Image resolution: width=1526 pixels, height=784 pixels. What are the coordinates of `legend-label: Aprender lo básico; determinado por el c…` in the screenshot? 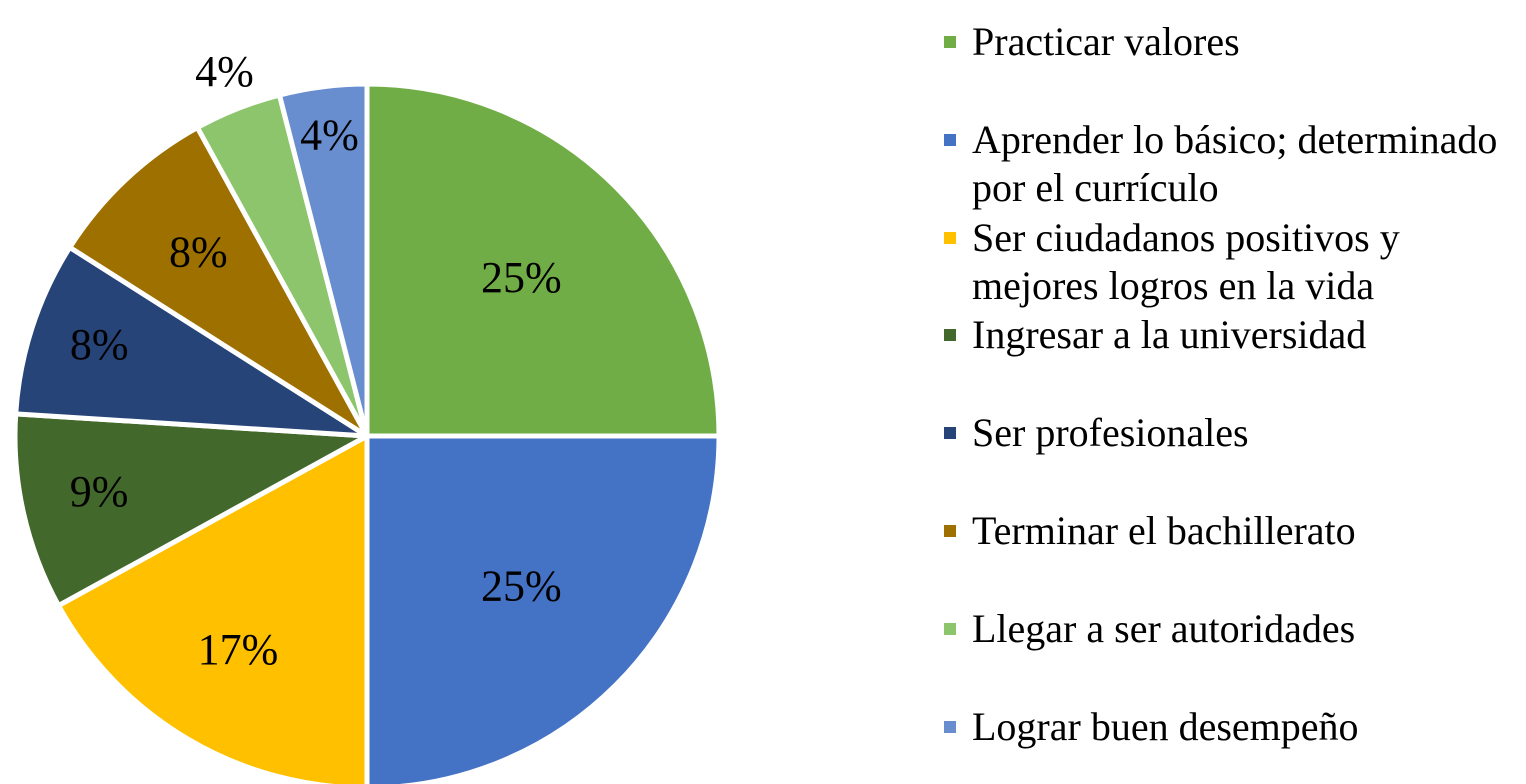 It's located at (1235, 163).